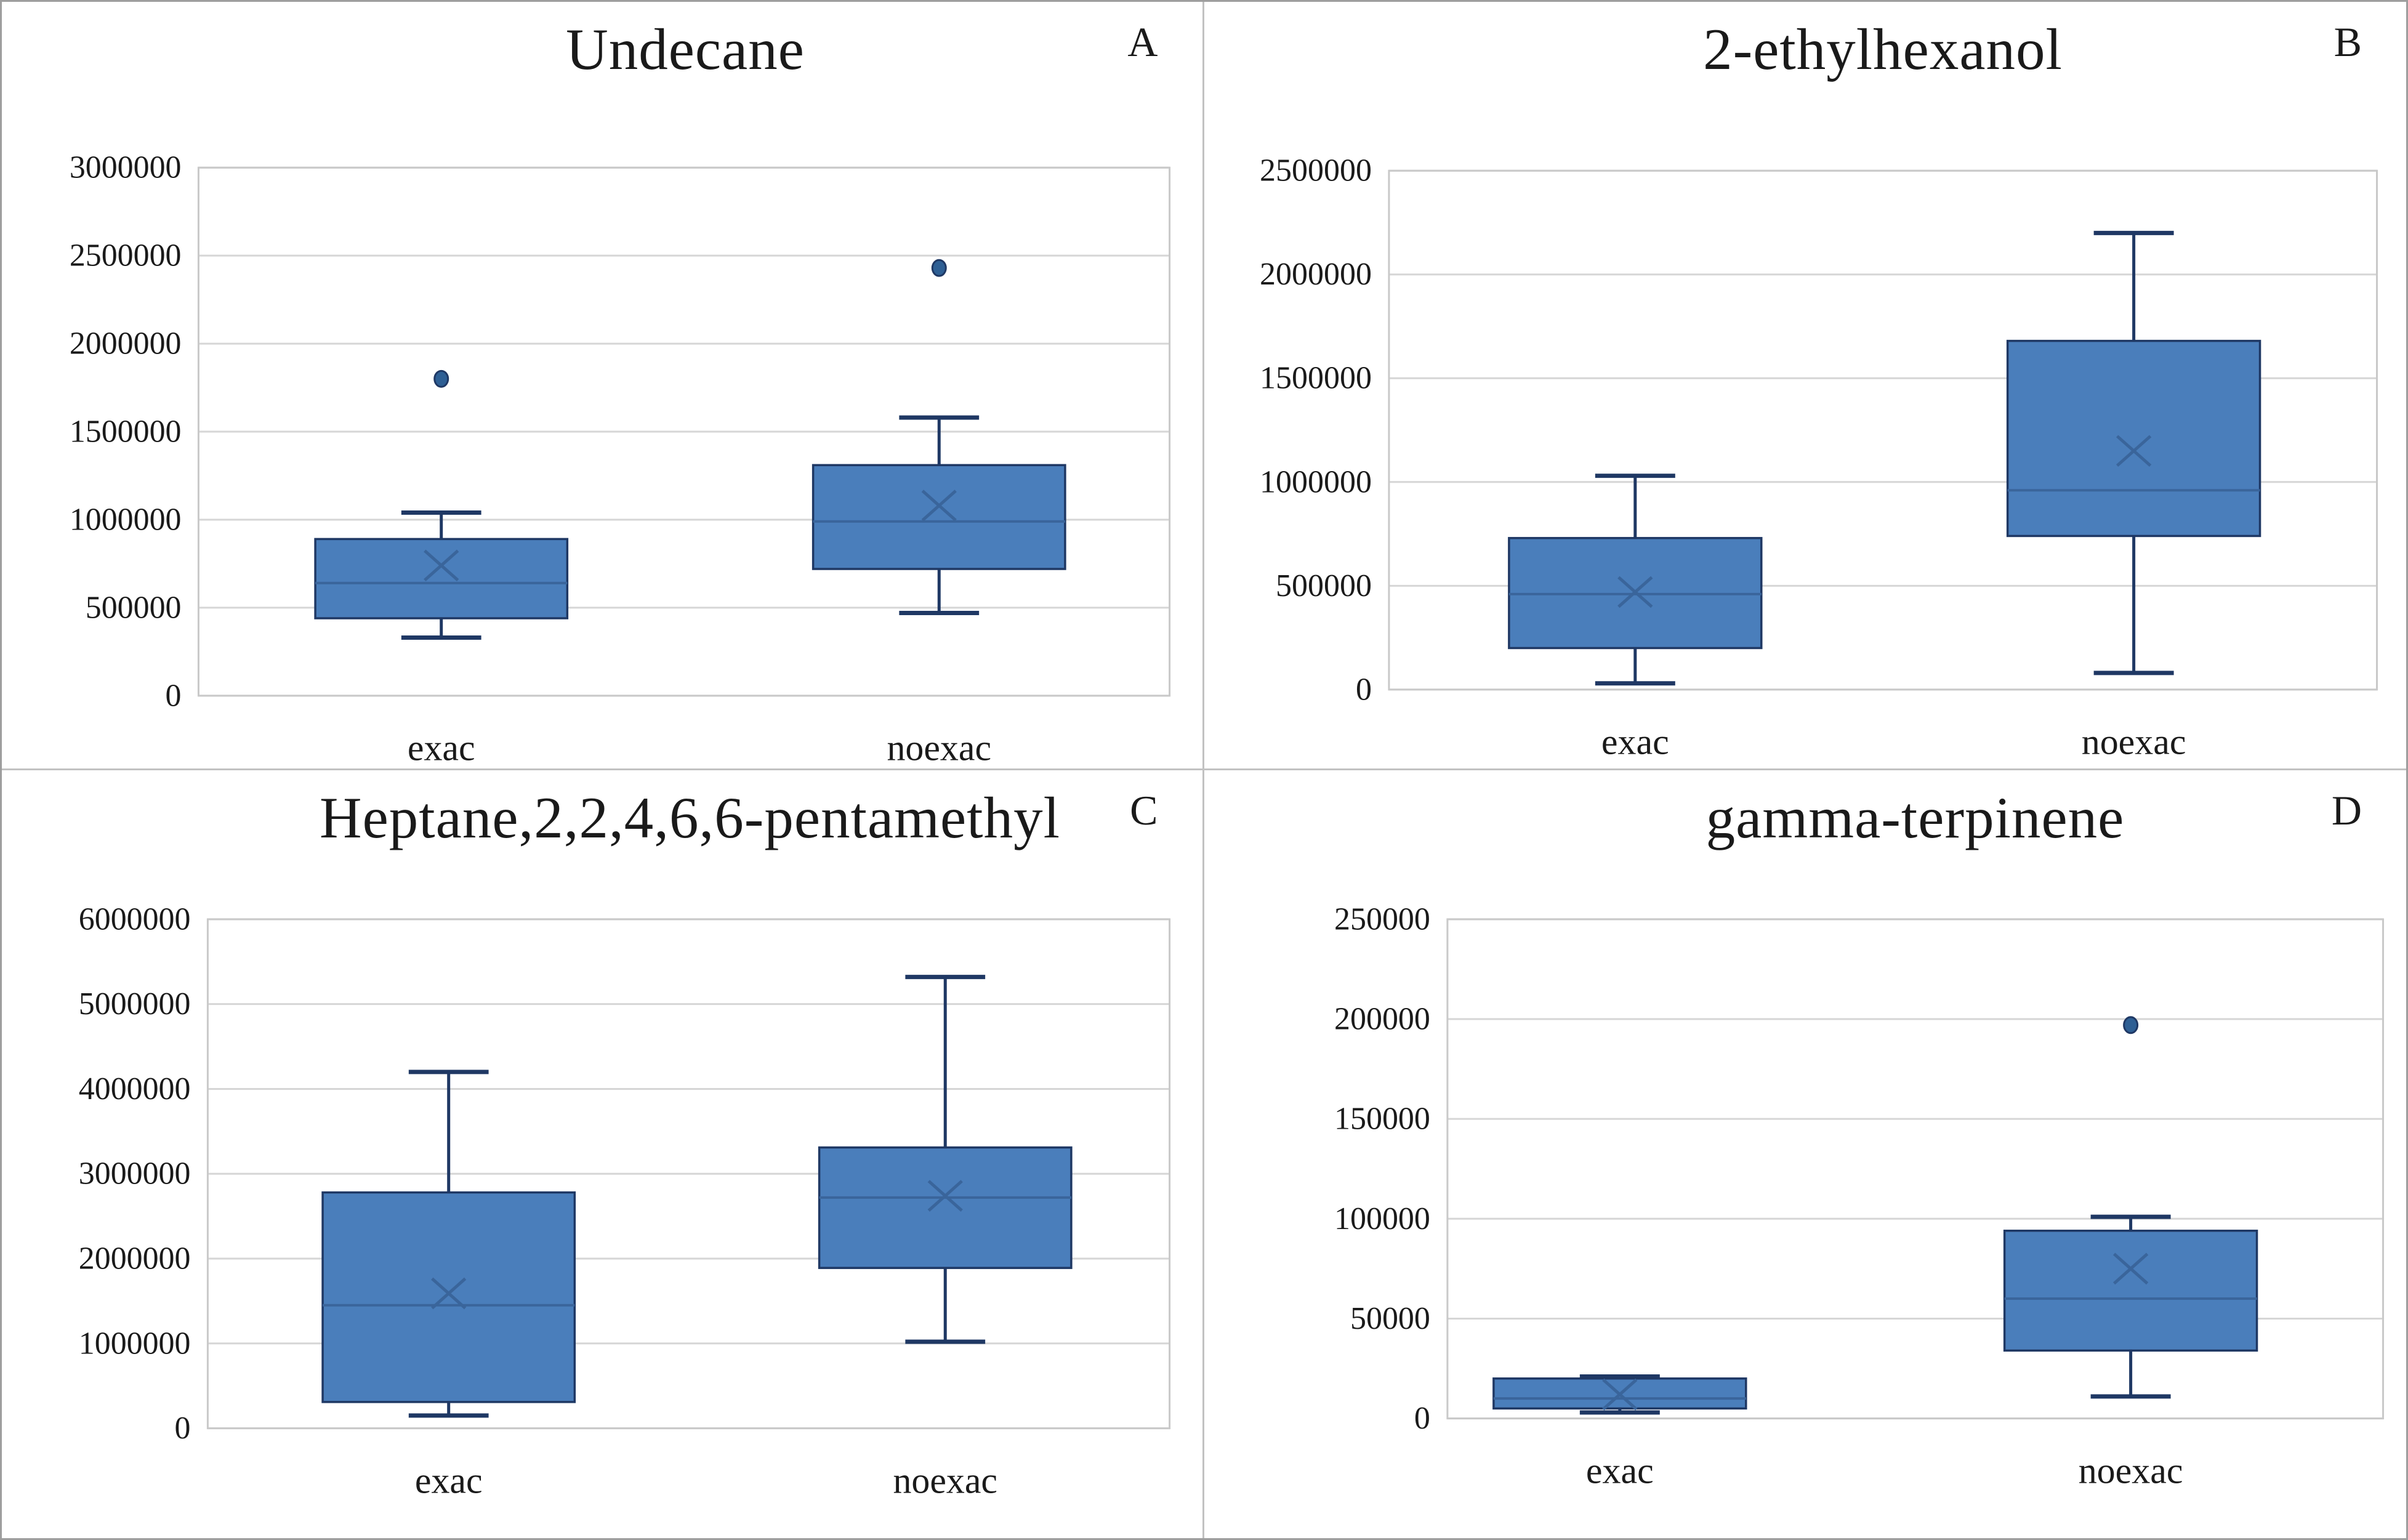  Describe the element at coordinates (1382, 1018) in the screenshot. I see `y-tick-label: 200000` at that location.